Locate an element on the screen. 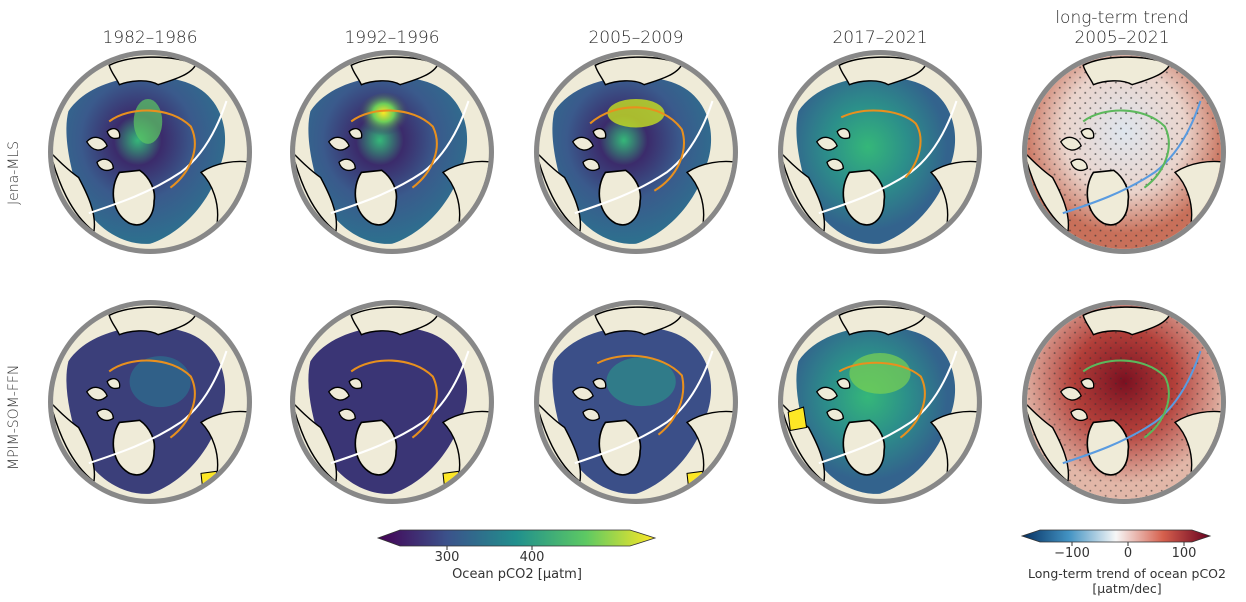 This screenshot has width=1246, height=602. colorbar-pco2 is located at coordinates (516, 539).